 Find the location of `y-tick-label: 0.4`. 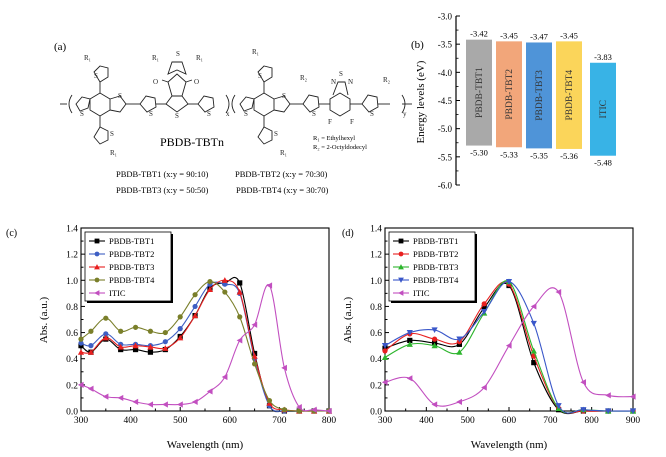

y-tick-label: 0.4 is located at coordinates (72, 360).